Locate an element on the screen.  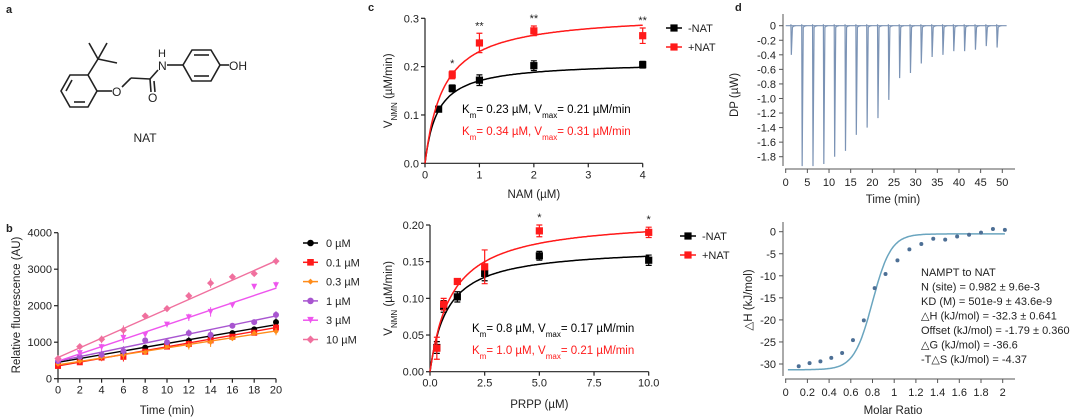
michaelis-menten-fit is located at coordinates (539, 313).